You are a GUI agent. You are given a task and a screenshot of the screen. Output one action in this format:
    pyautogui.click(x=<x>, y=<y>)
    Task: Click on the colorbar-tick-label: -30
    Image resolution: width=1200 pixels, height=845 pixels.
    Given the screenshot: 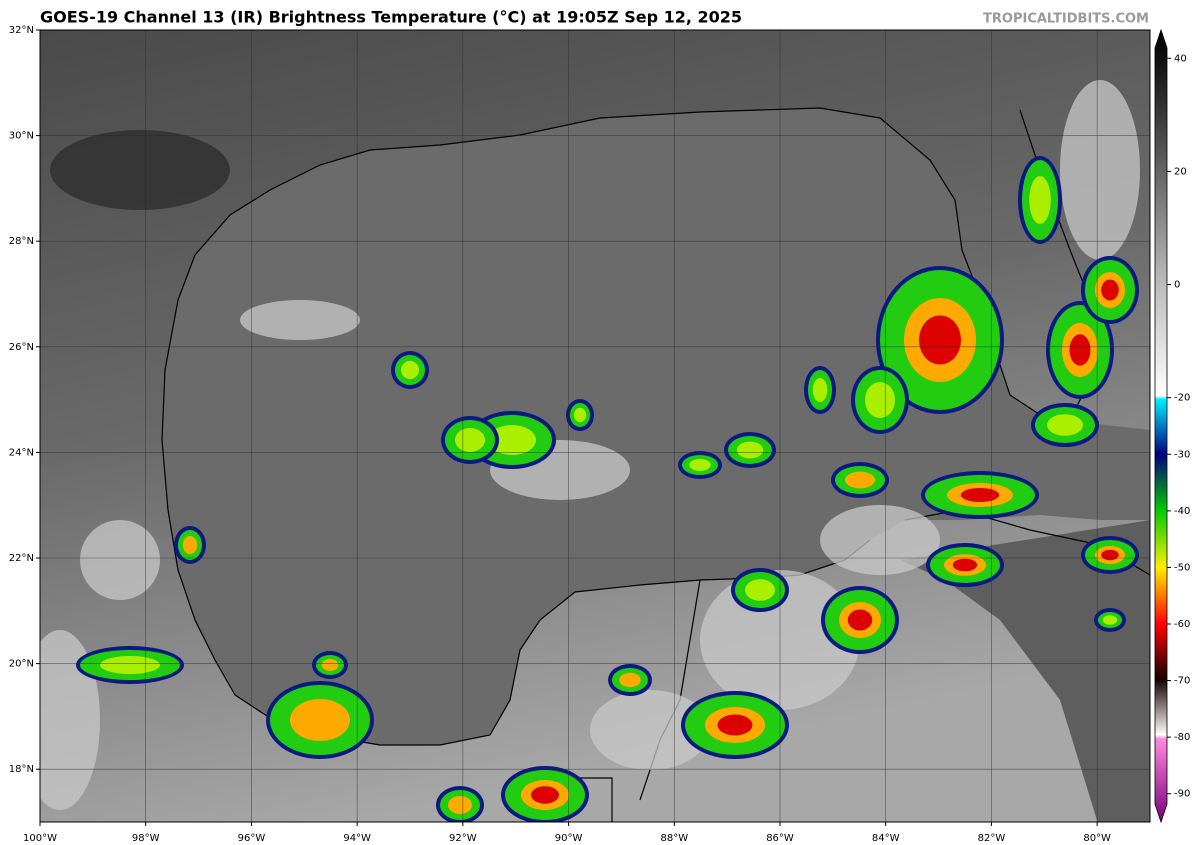 What is the action you would take?
    pyautogui.click(x=1182, y=454)
    